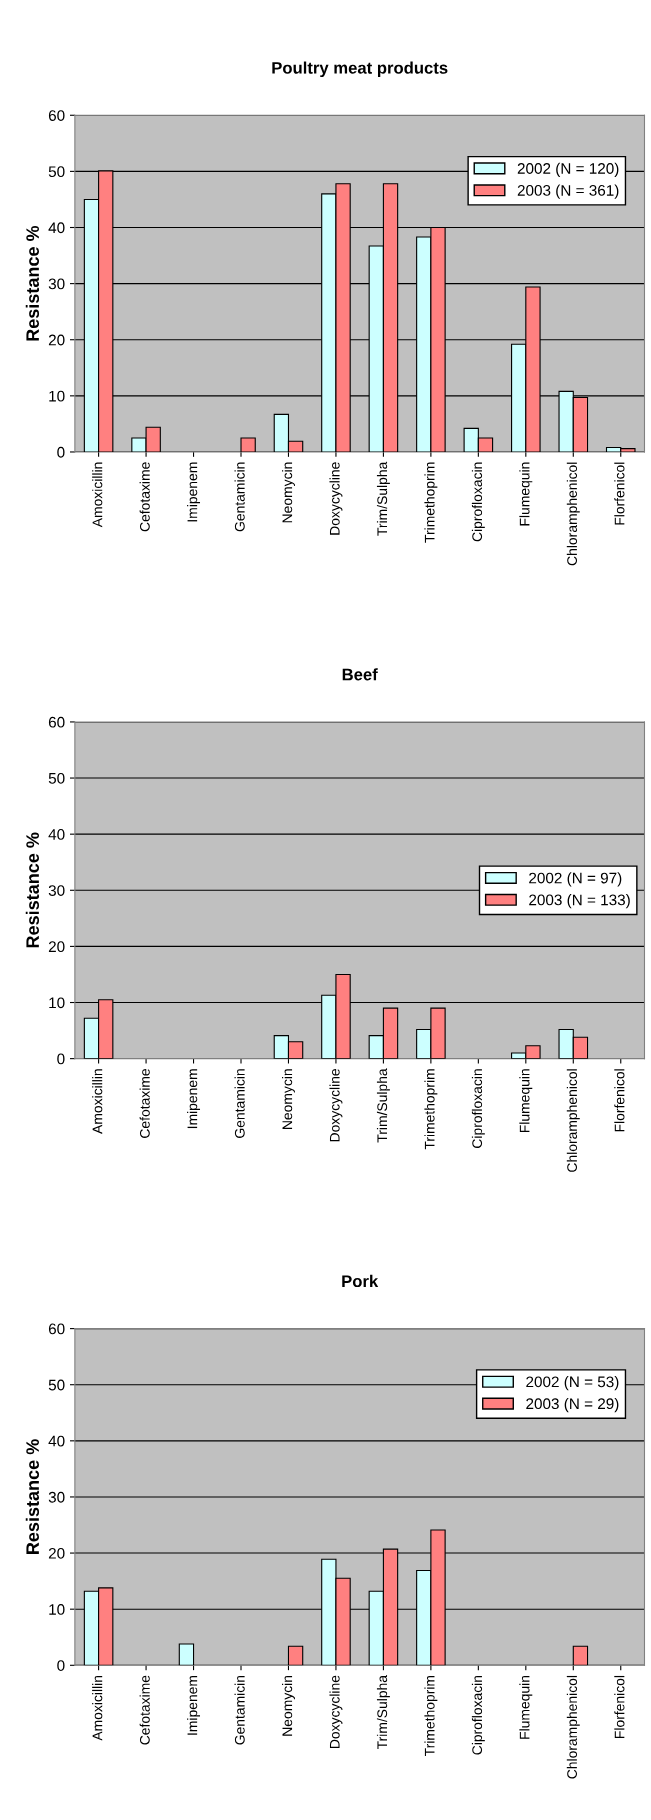  What do you see at coordinates (572, 1405) in the screenshot?
I see `legend-label: 2003 (N = 29)` at bounding box center [572, 1405].